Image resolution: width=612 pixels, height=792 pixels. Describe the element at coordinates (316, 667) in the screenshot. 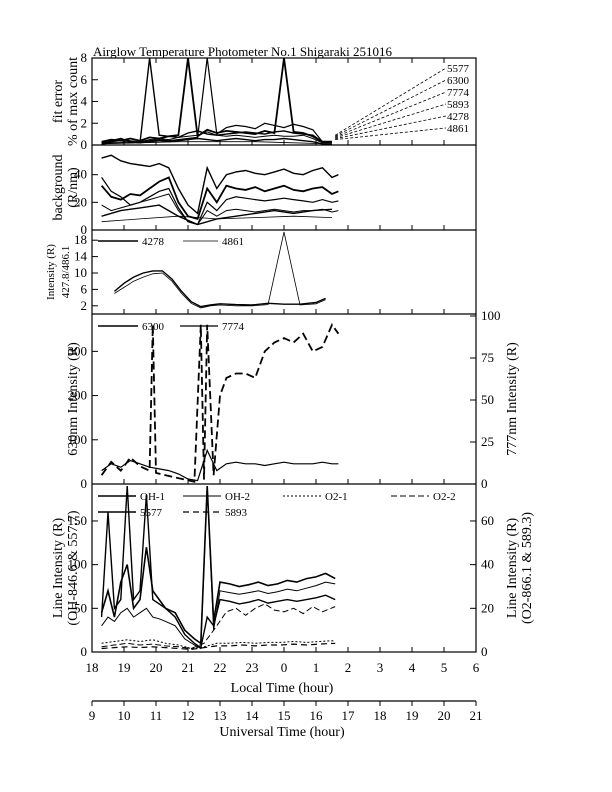

I see `local-time-tick-label: 1` at that location.